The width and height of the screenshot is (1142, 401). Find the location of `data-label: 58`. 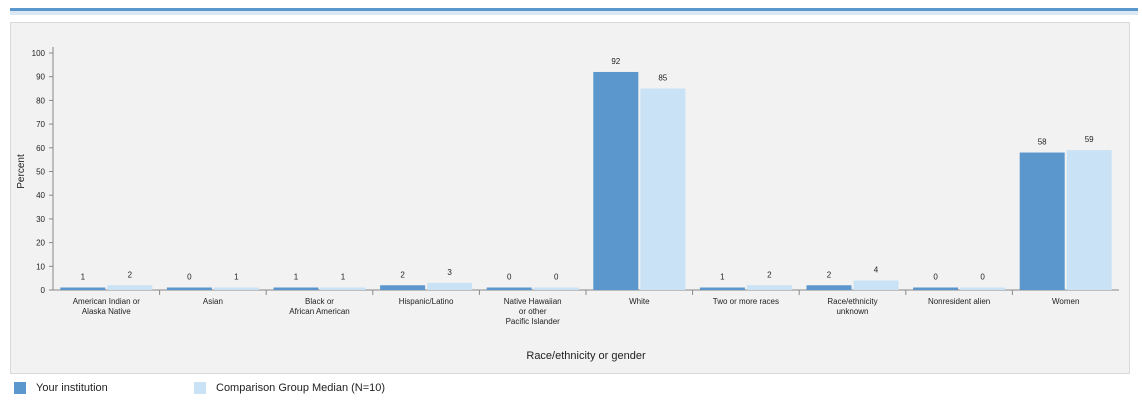

data-label: 58 is located at coordinates (1042, 142).